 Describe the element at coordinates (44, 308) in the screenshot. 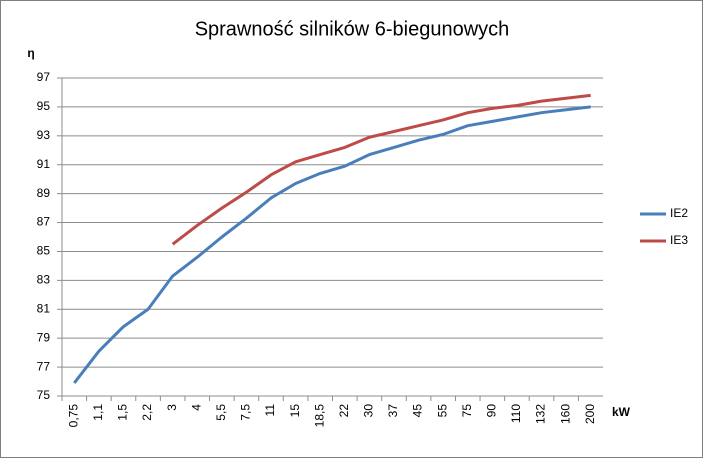

I see `y-tick-label: 81` at that location.